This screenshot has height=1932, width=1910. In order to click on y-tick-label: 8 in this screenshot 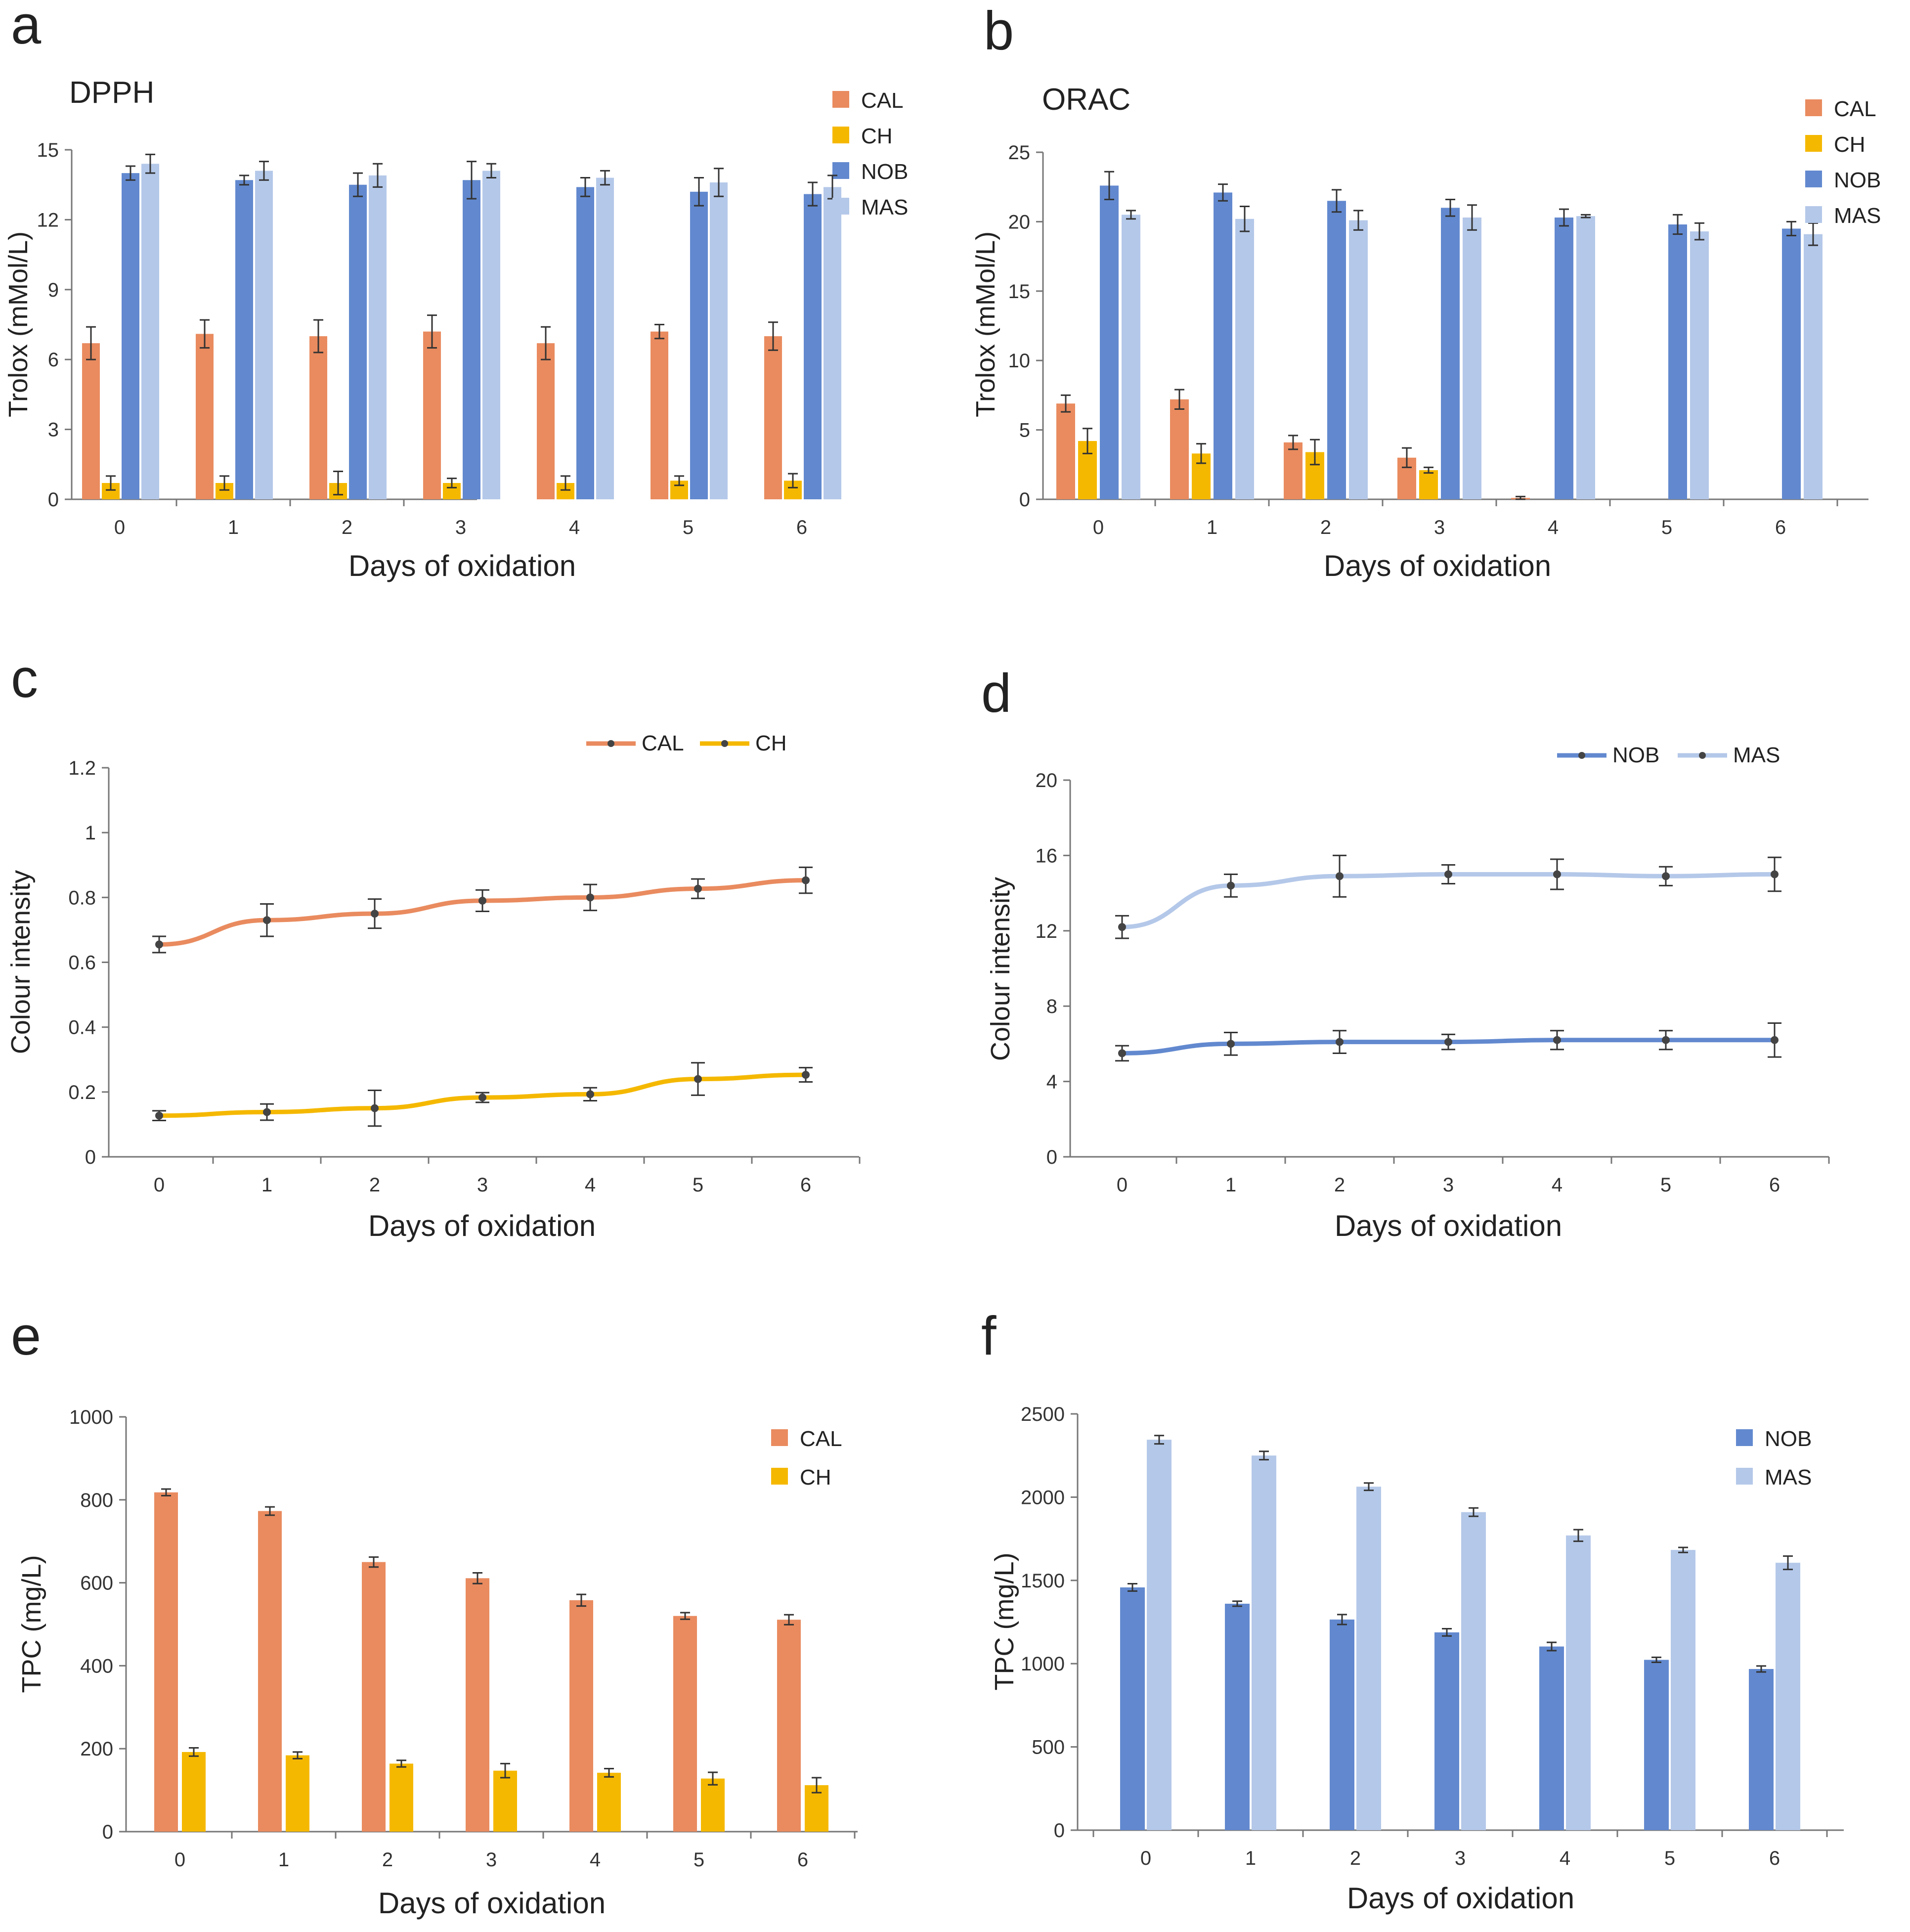, I will do `click(1051, 1006)`.